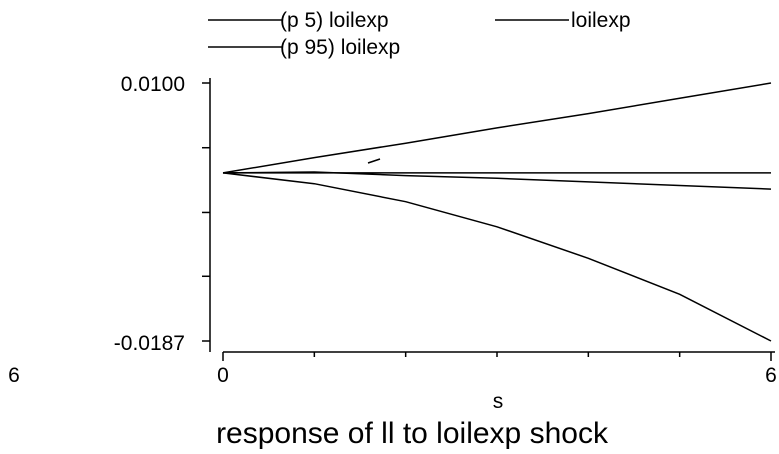  What do you see at coordinates (498, 401) in the screenshot?
I see `x-axis-title: s` at bounding box center [498, 401].